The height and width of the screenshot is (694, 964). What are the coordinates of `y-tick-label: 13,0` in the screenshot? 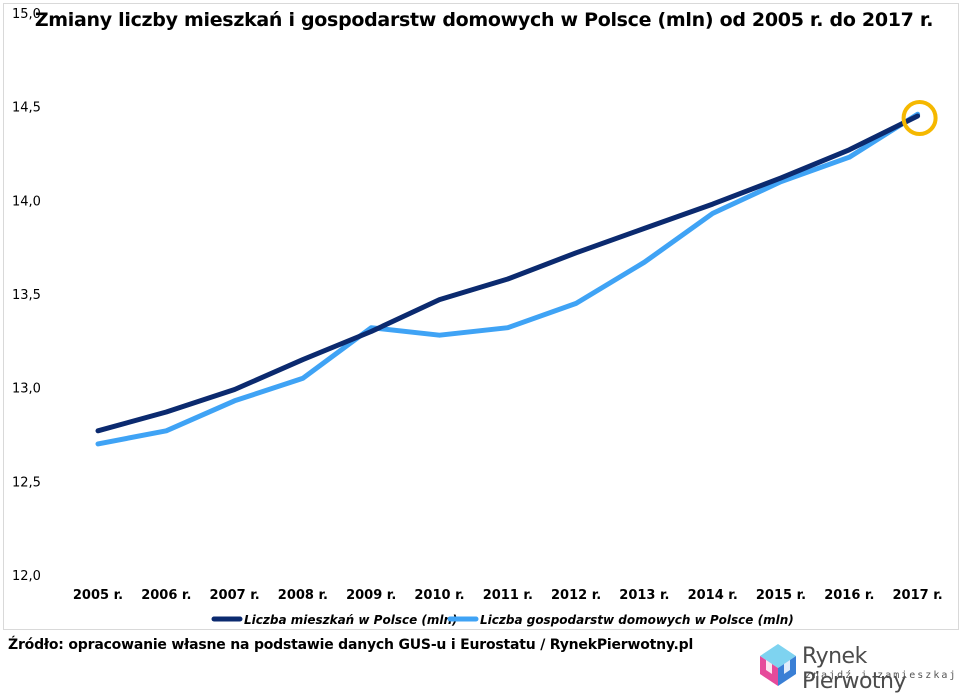 It's located at (26, 389).